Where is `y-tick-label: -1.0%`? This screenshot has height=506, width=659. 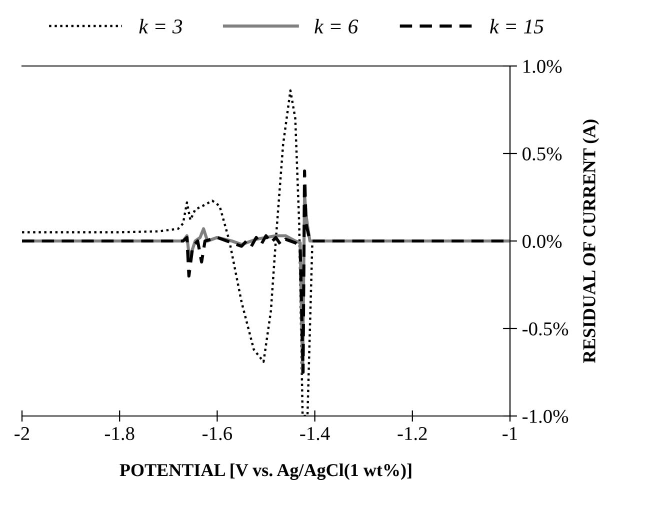
y-tick-label: -1.0% is located at coordinates (545, 417).